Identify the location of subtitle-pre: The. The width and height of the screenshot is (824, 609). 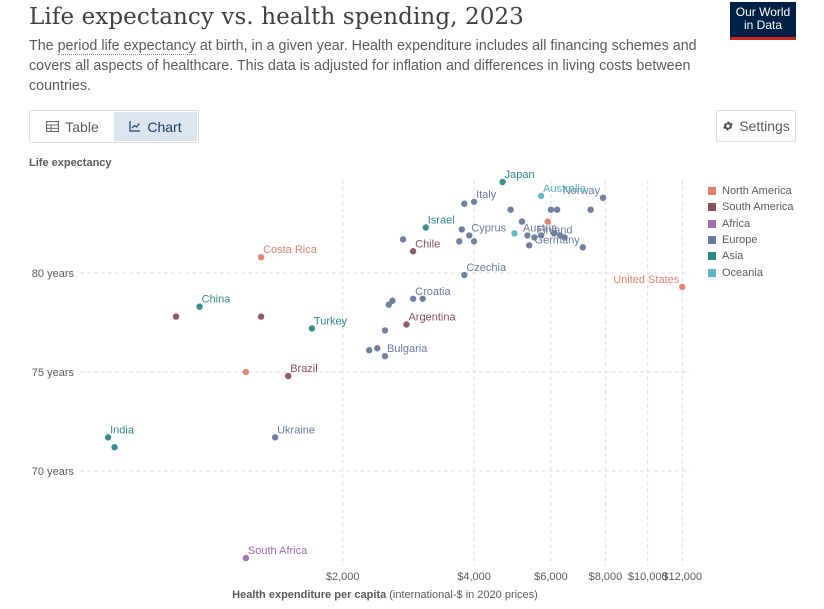
(43, 46).